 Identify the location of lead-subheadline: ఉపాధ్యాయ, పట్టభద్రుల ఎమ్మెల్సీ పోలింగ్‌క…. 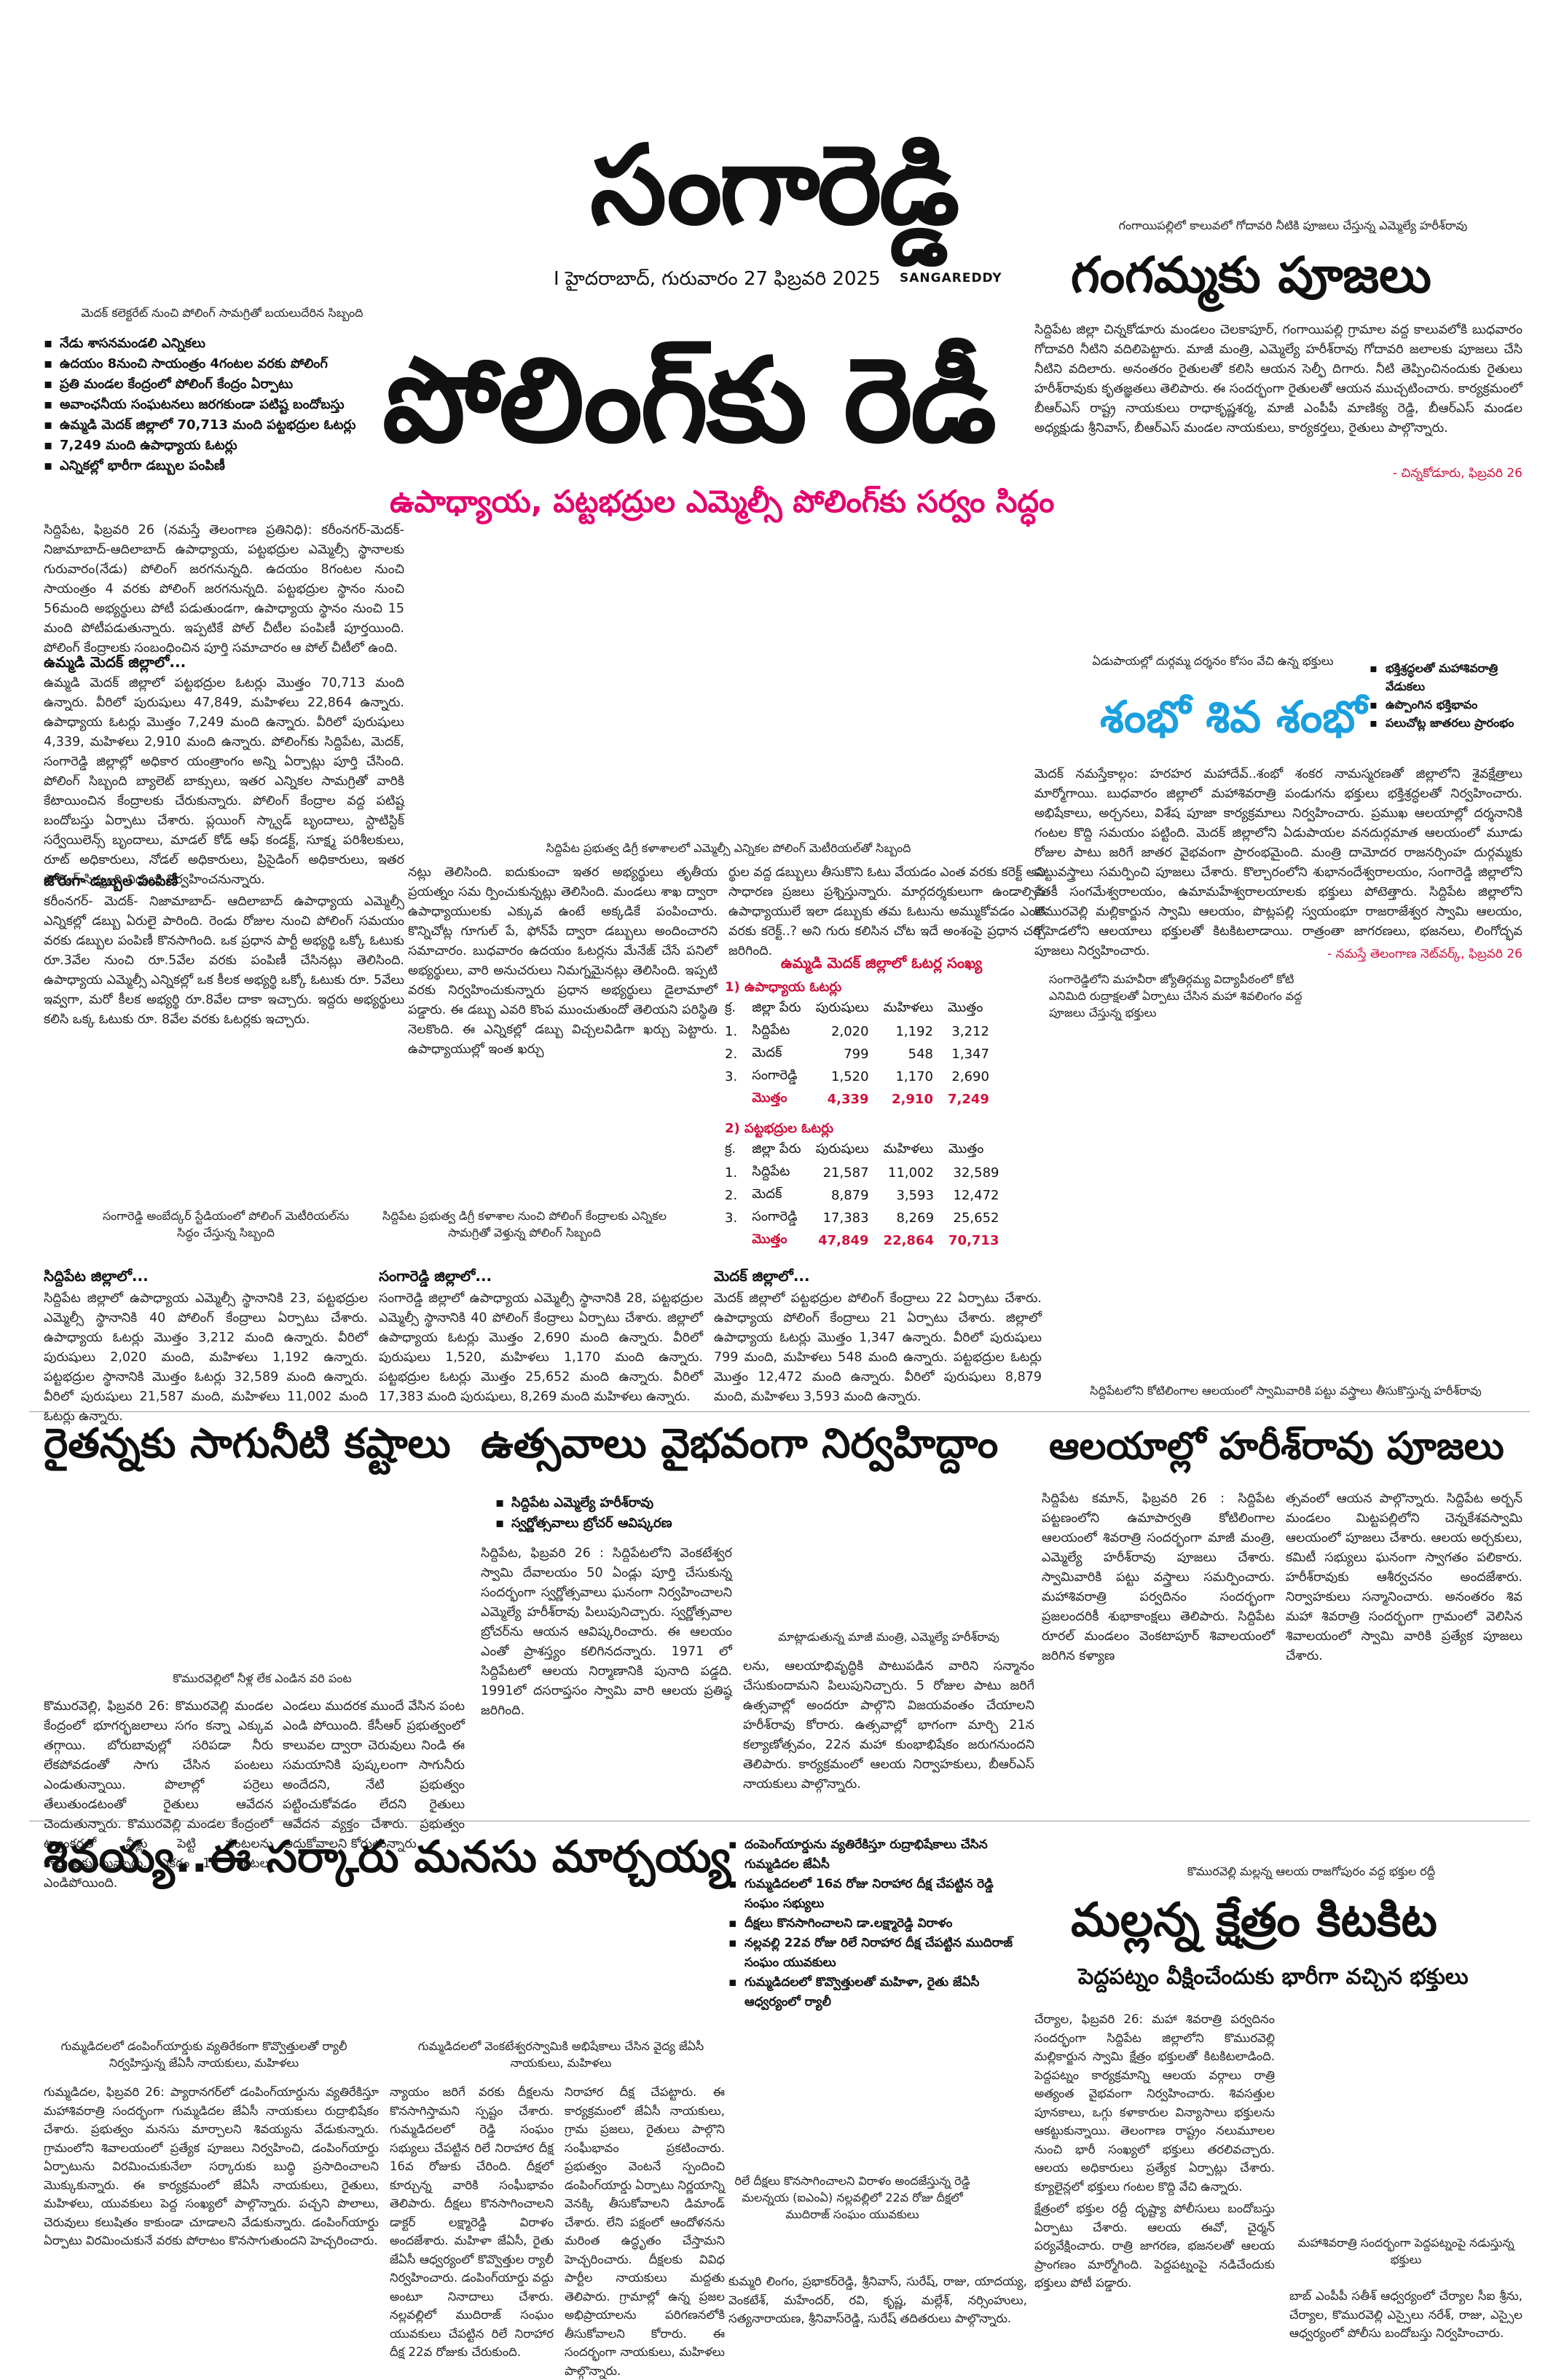
(722, 501).